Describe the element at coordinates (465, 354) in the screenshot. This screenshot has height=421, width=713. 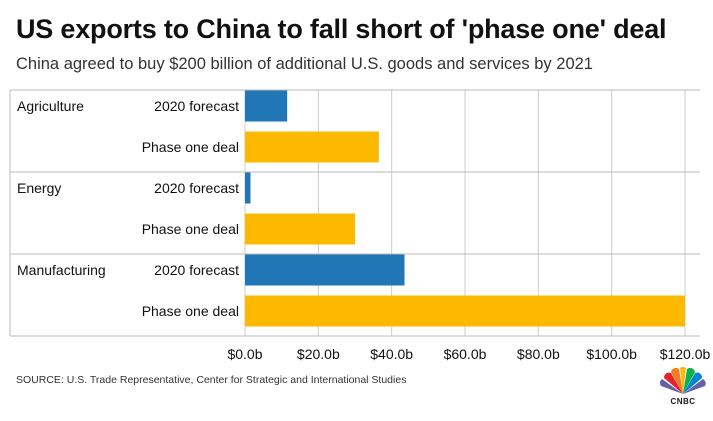
I see `x-tick-label: $60.0b` at that location.